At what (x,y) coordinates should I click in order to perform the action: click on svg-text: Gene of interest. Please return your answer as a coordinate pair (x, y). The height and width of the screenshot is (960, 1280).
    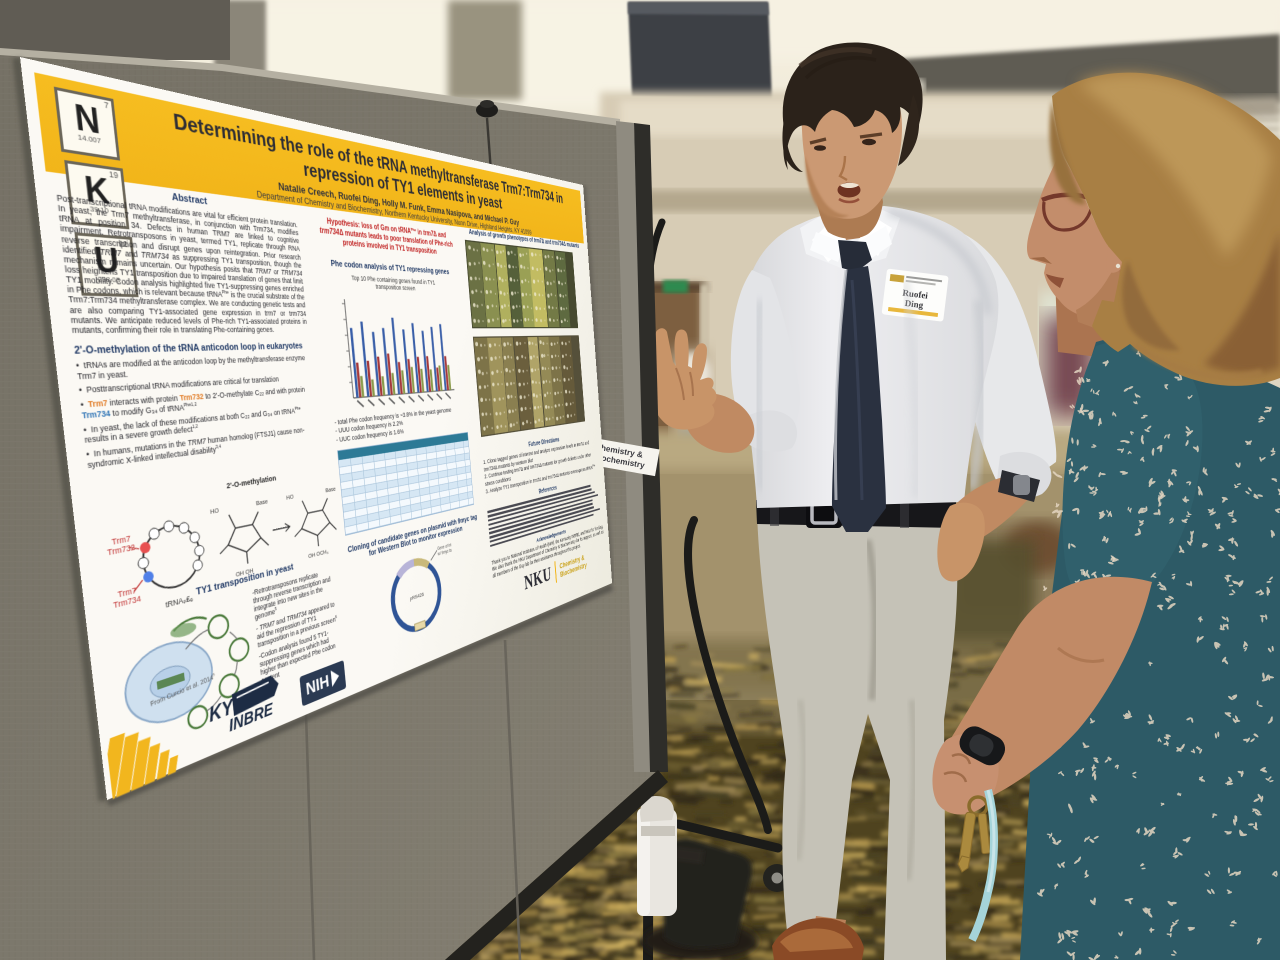
    Looking at the image, I should click on (447, 546).